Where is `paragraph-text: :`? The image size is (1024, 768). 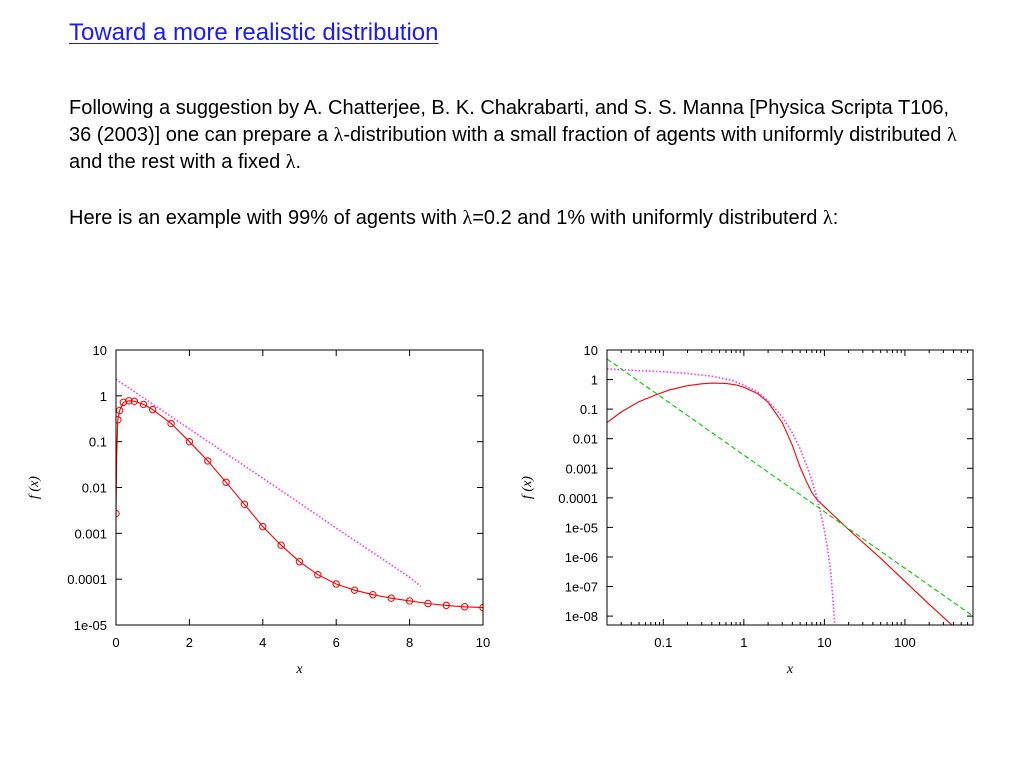 paragraph-text: : is located at coordinates (835, 218).